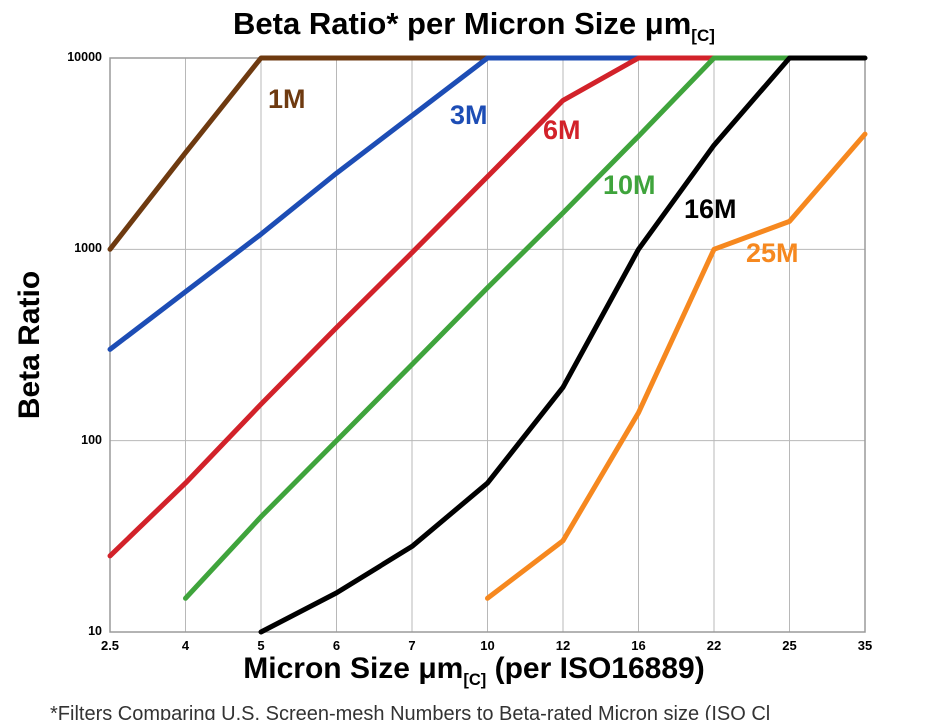 This screenshot has width=948, height=720. I want to click on y-tick-10000: 10000, so click(84, 57).